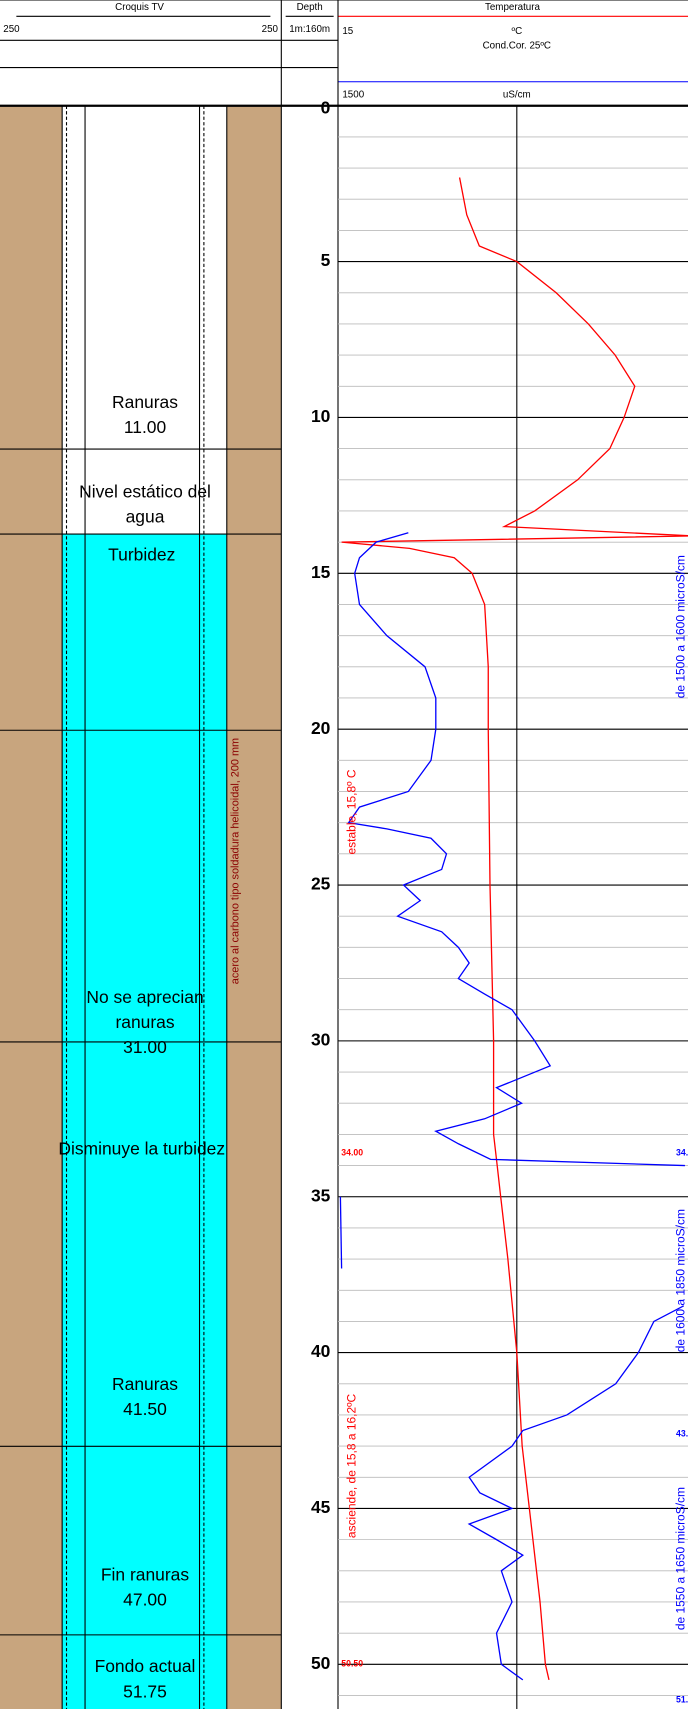 The height and width of the screenshot is (1709, 688). I want to click on sketch-label: ranuras, so click(144, 1022).